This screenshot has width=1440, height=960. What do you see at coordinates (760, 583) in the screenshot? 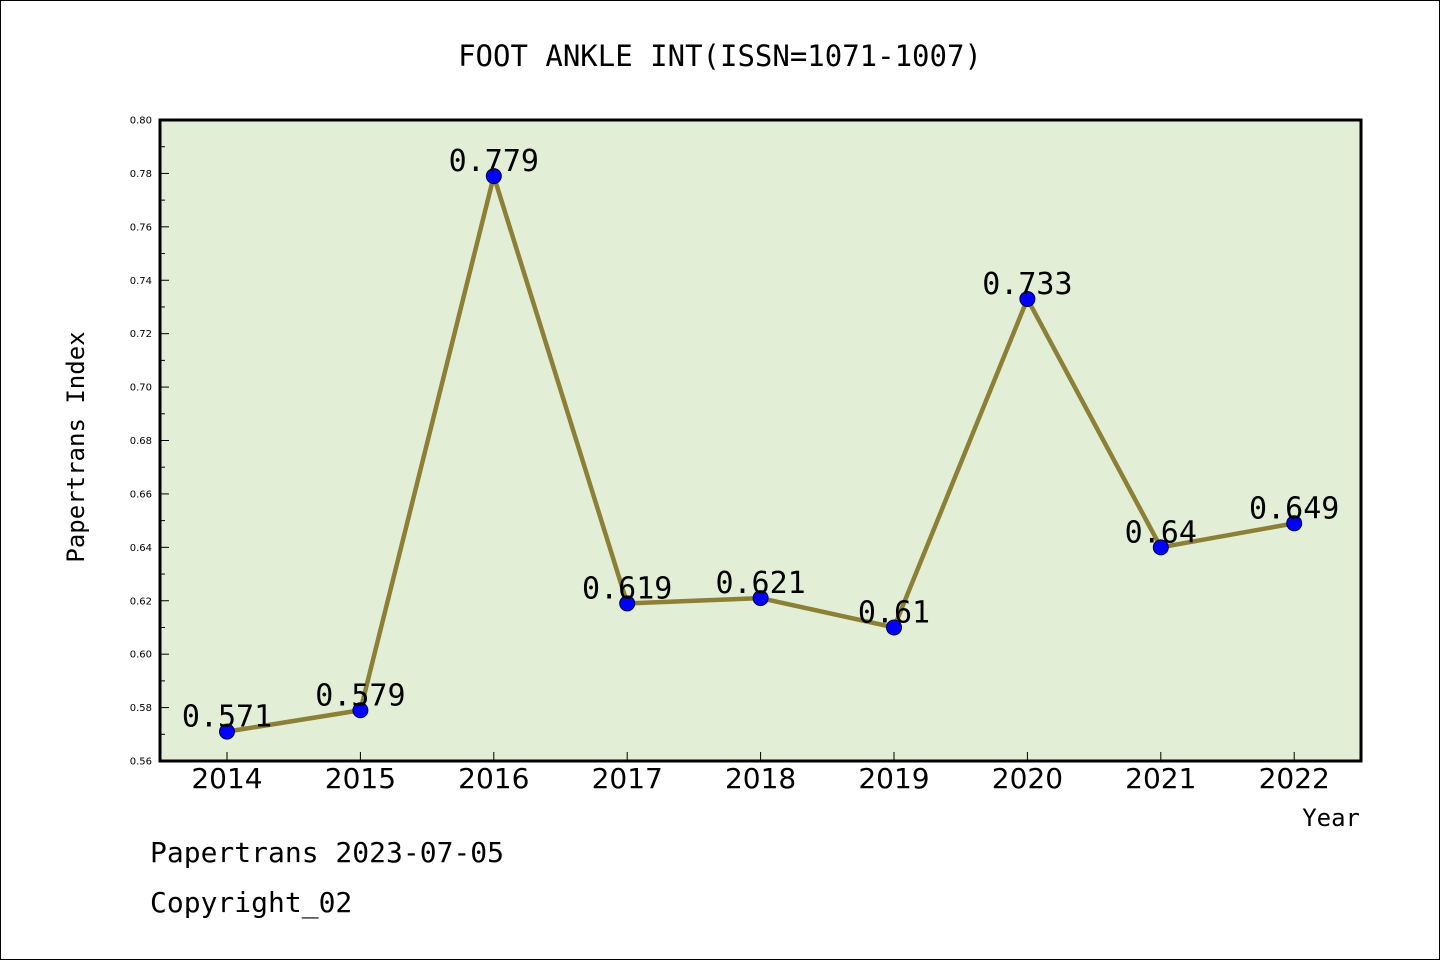
I see `data-label: 0.621` at bounding box center [760, 583].